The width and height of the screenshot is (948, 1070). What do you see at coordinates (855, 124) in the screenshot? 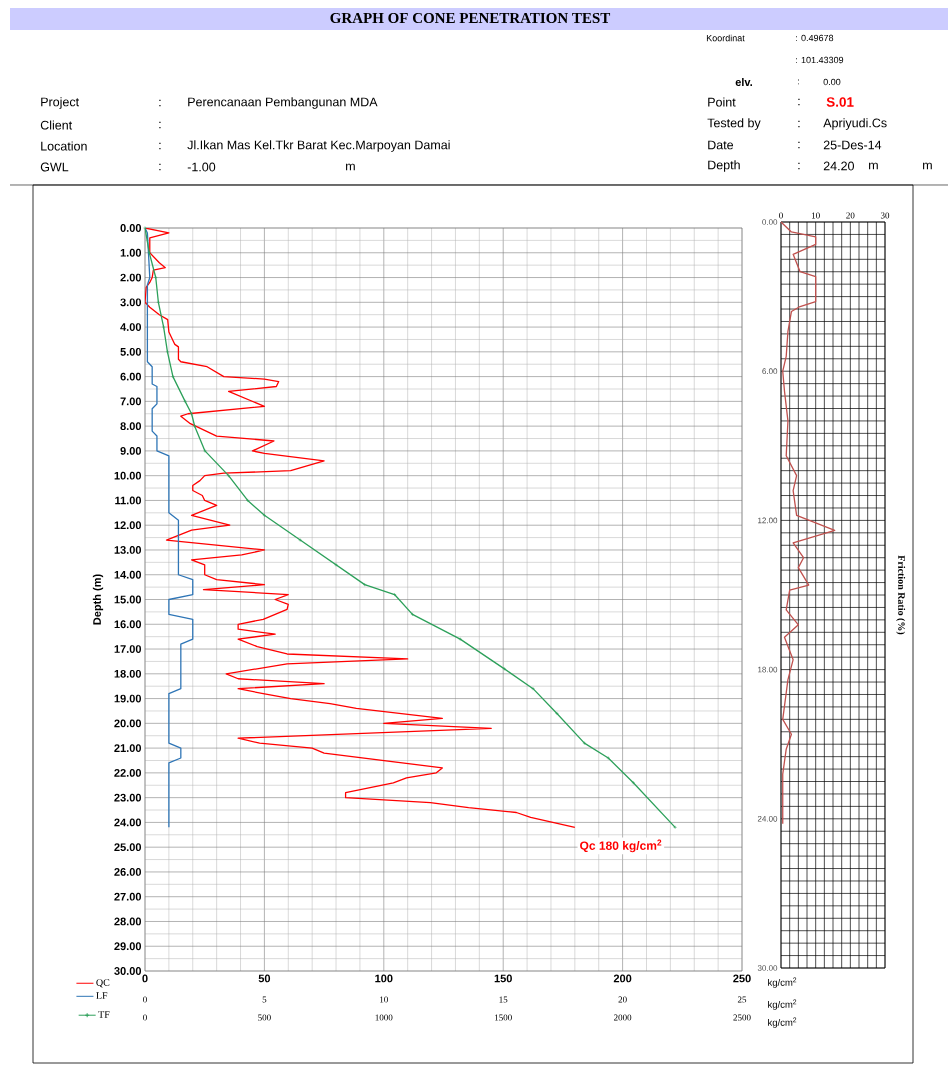
I see `text: Apriyudi.Cs` at bounding box center [855, 124].